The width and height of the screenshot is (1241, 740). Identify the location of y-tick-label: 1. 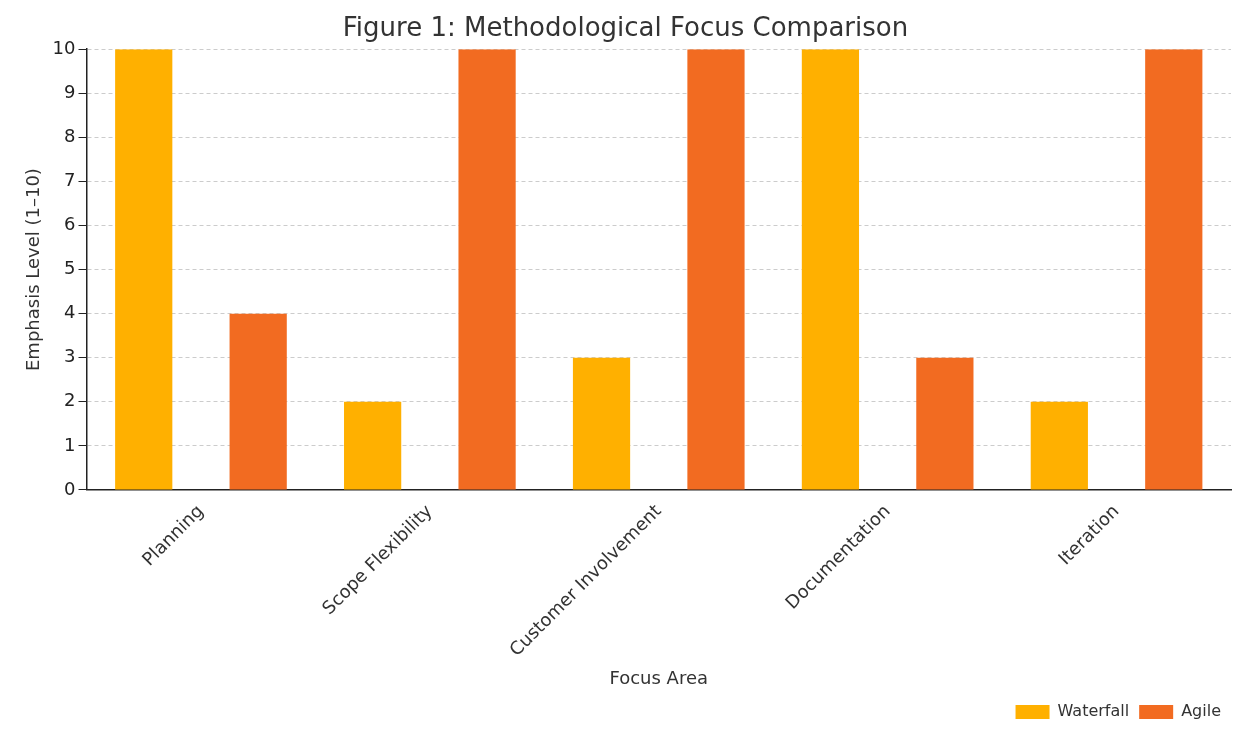
(70, 444).